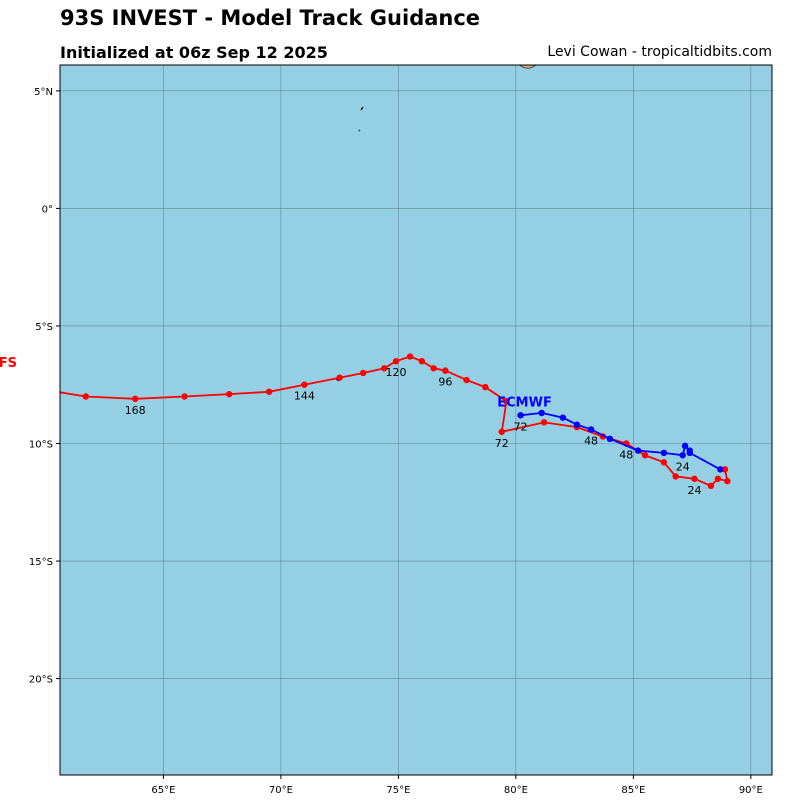  I want to click on x-tick-label: 90°E, so click(751, 790).